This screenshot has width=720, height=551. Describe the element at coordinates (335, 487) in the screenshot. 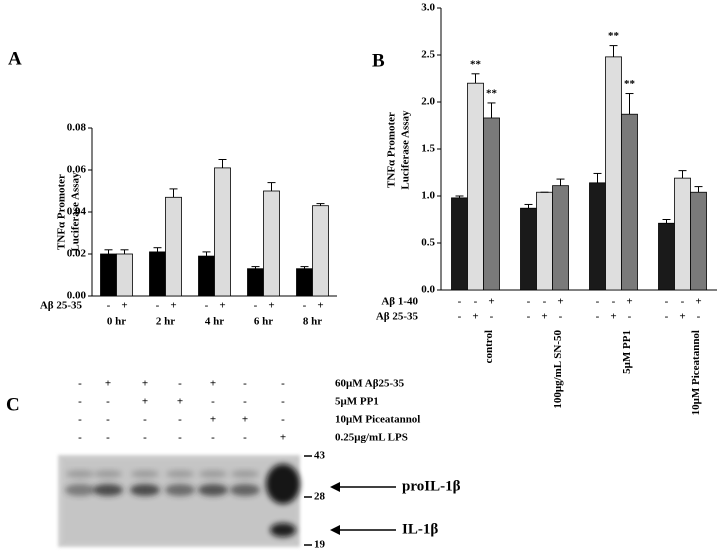

I see `band-arrowhead` at that location.